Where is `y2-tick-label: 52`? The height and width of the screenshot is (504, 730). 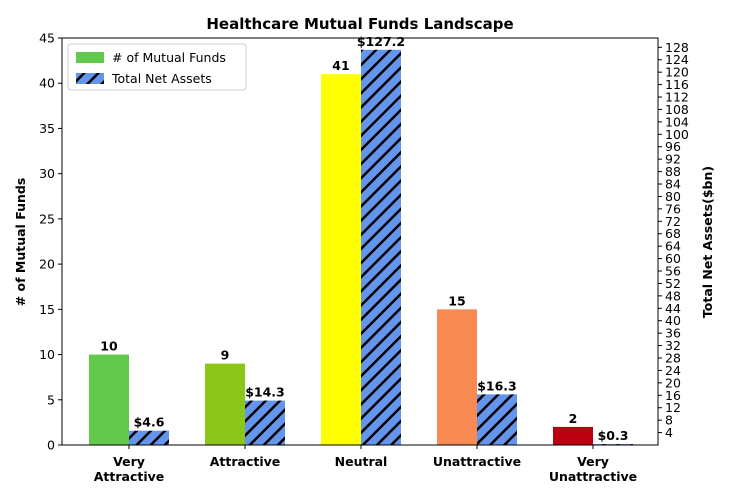 y2-tick-label: 52 is located at coordinates (673, 283).